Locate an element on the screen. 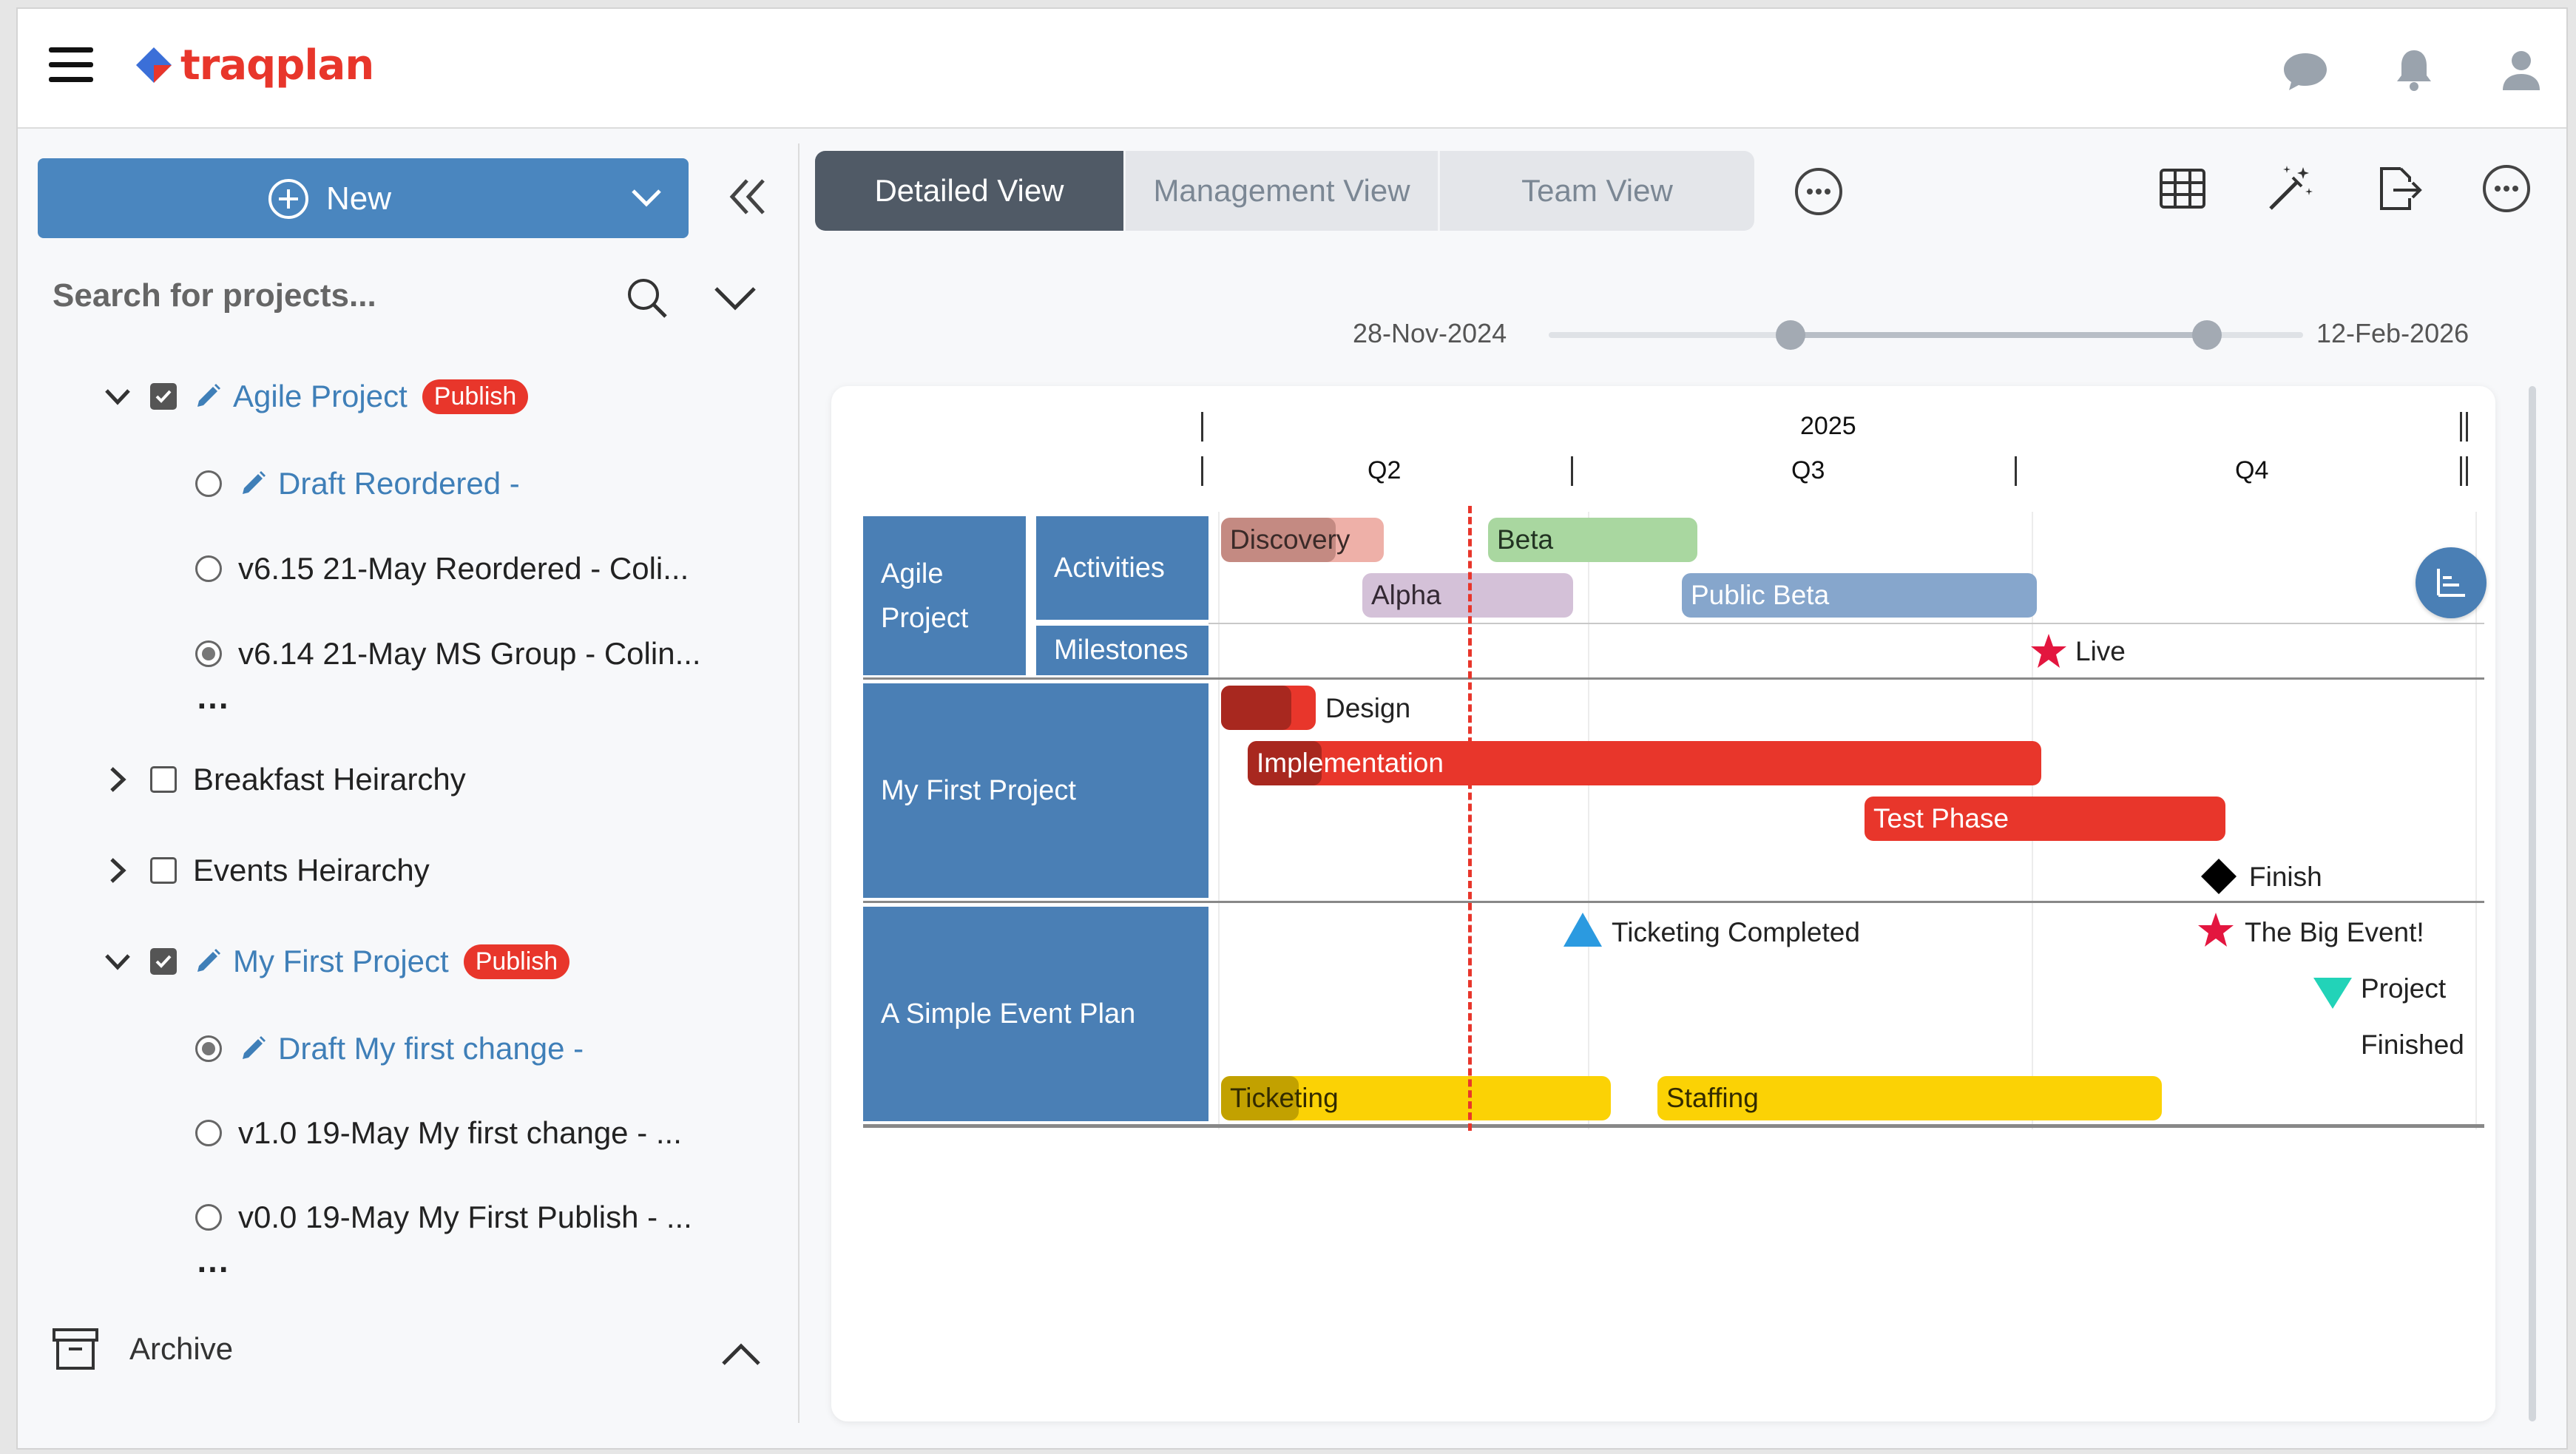 The width and height of the screenshot is (2576, 1454). gantt-bar-discovery: Discovery is located at coordinates (1302, 540).